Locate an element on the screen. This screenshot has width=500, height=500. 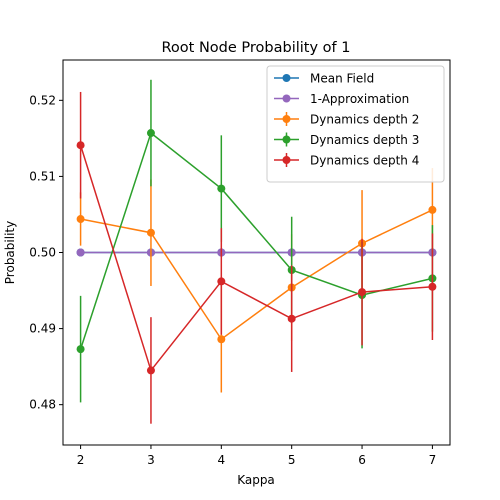
legend-item: Dynamics depth 4 is located at coordinates (346, 160).